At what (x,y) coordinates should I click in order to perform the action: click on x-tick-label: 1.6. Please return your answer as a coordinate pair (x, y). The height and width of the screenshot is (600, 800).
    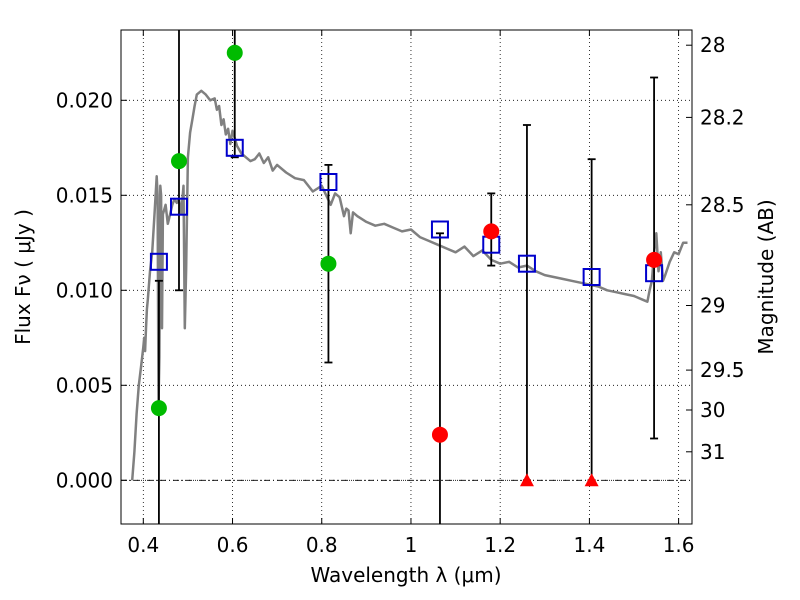
    Looking at the image, I should click on (679, 545).